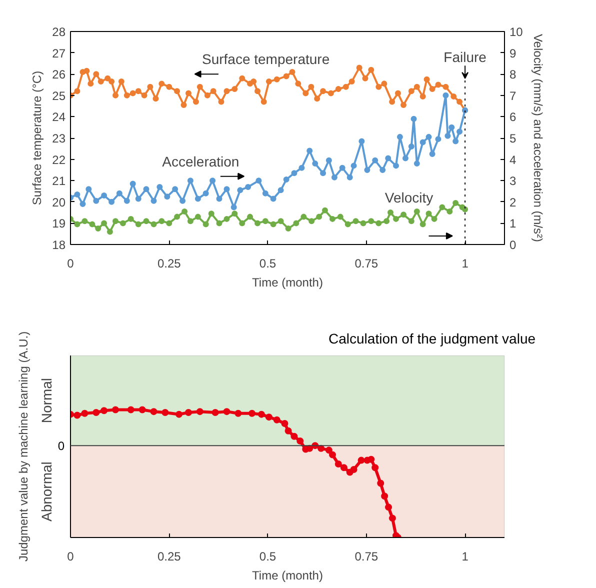 The width and height of the screenshot is (596, 588). What do you see at coordinates (37, 138) in the screenshot?
I see `y-axis-title: Surface temperature (°C)` at bounding box center [37, 138].